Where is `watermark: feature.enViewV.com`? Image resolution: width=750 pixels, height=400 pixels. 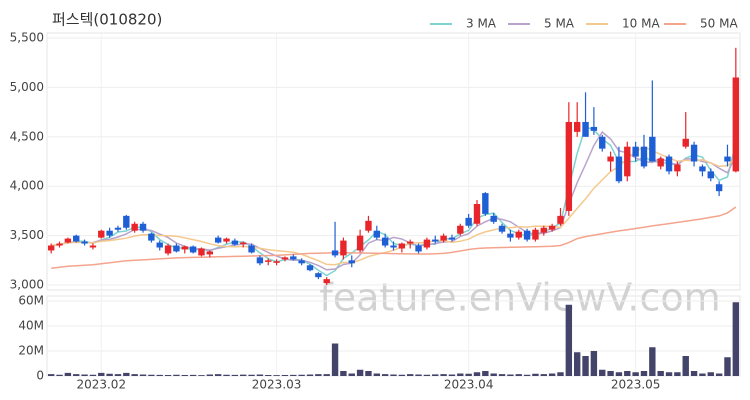
watermark: feature.enViewV.com is located at coordinates (519, 298).